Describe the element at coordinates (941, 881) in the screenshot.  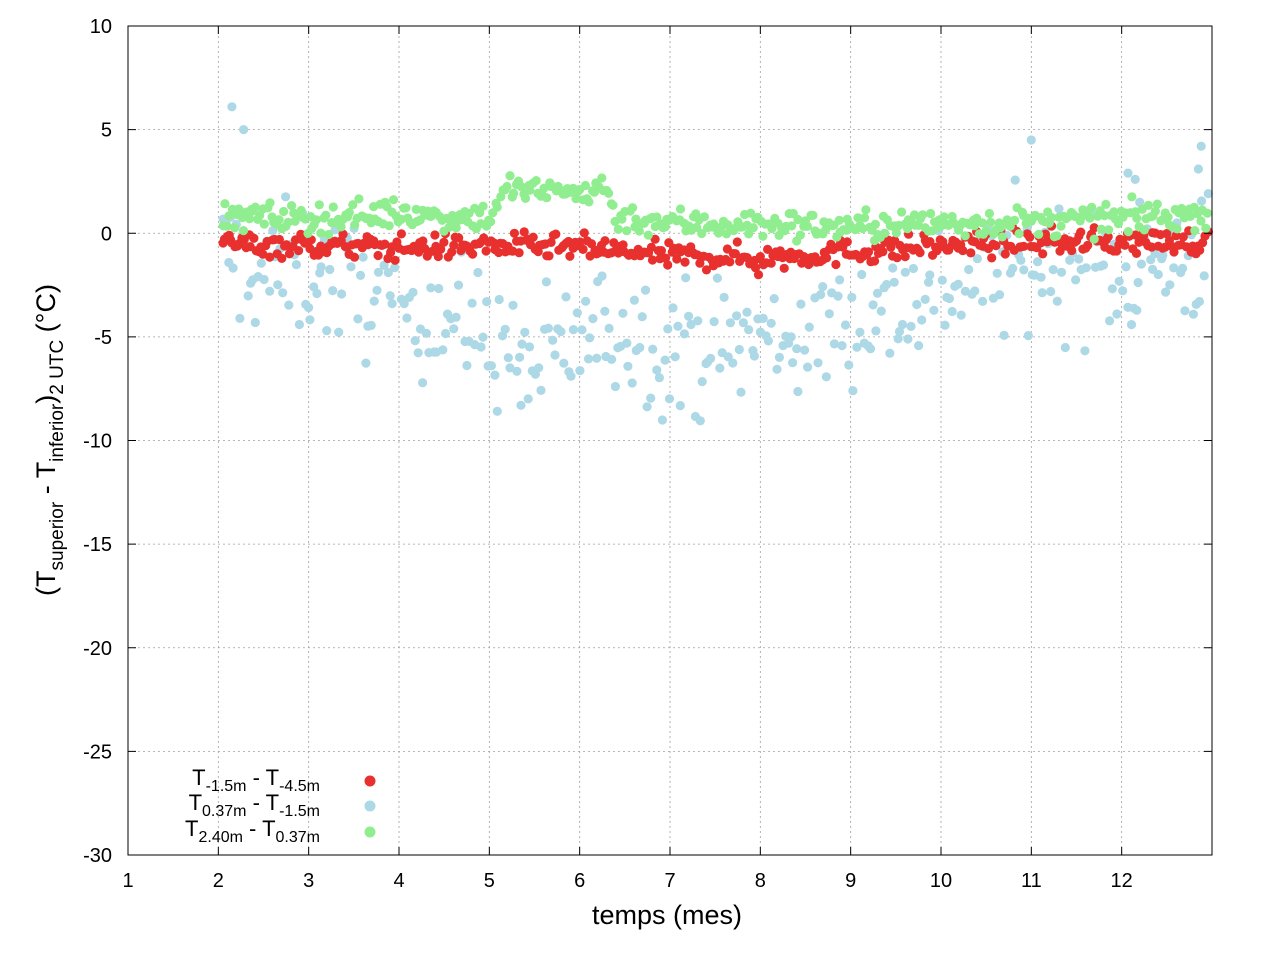
I see `x-tick-label: 10` at that location.